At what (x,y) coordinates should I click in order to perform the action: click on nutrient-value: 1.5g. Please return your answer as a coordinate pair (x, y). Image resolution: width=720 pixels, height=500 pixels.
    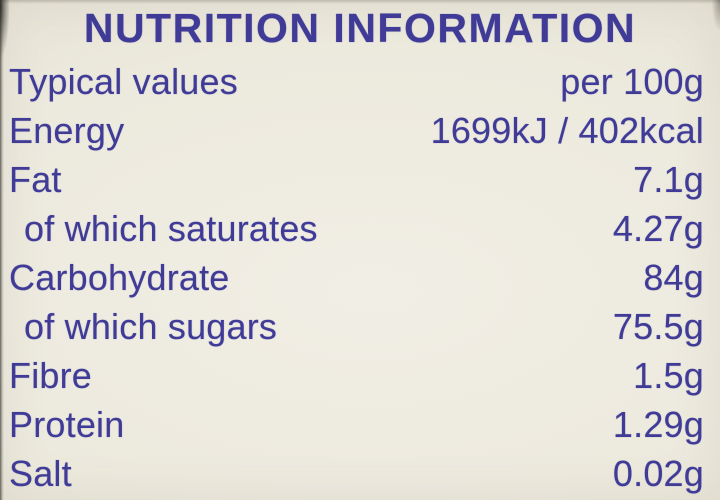
    Looking at the image, I should click on (668, 375).